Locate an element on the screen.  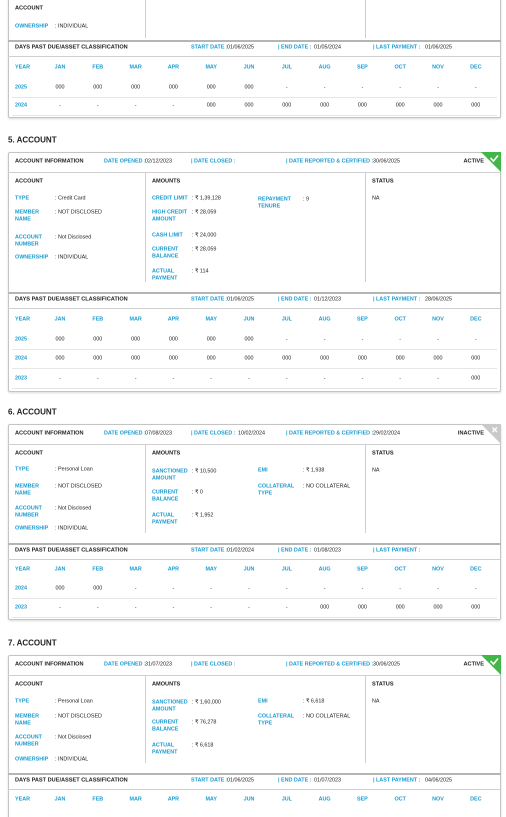
field-value: : NO COLLATERAL is located at coordinates (327, 716).